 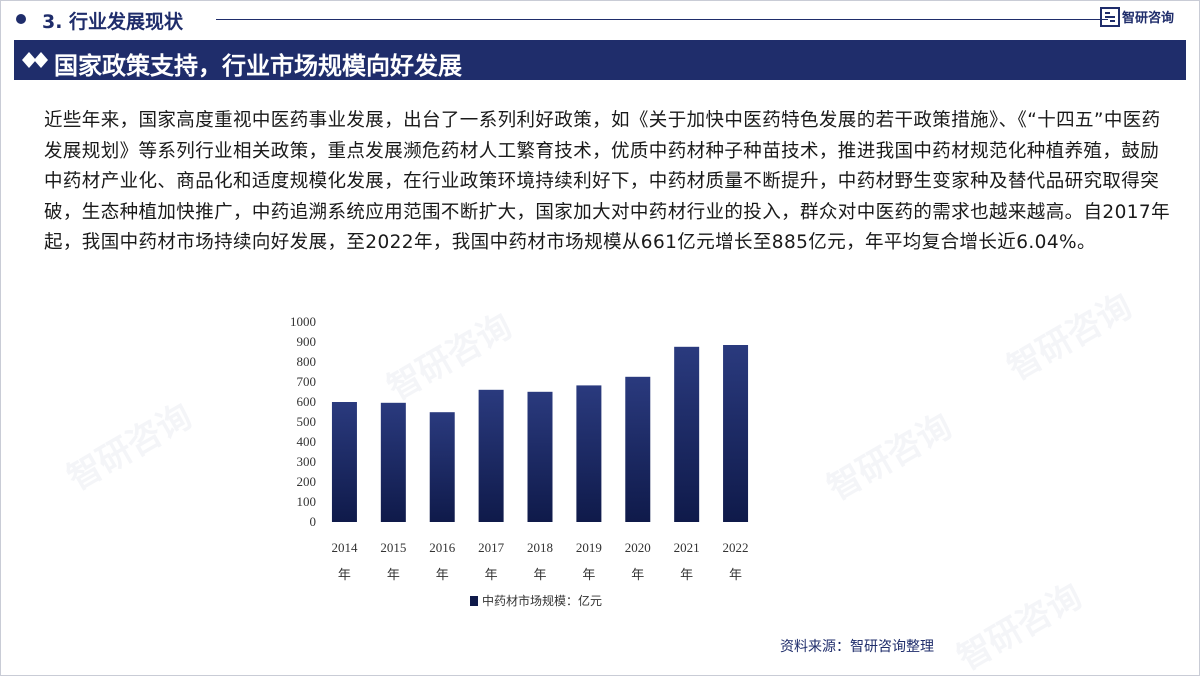 I want to click on y-tick-label: 100, so click(x=307, y=501).